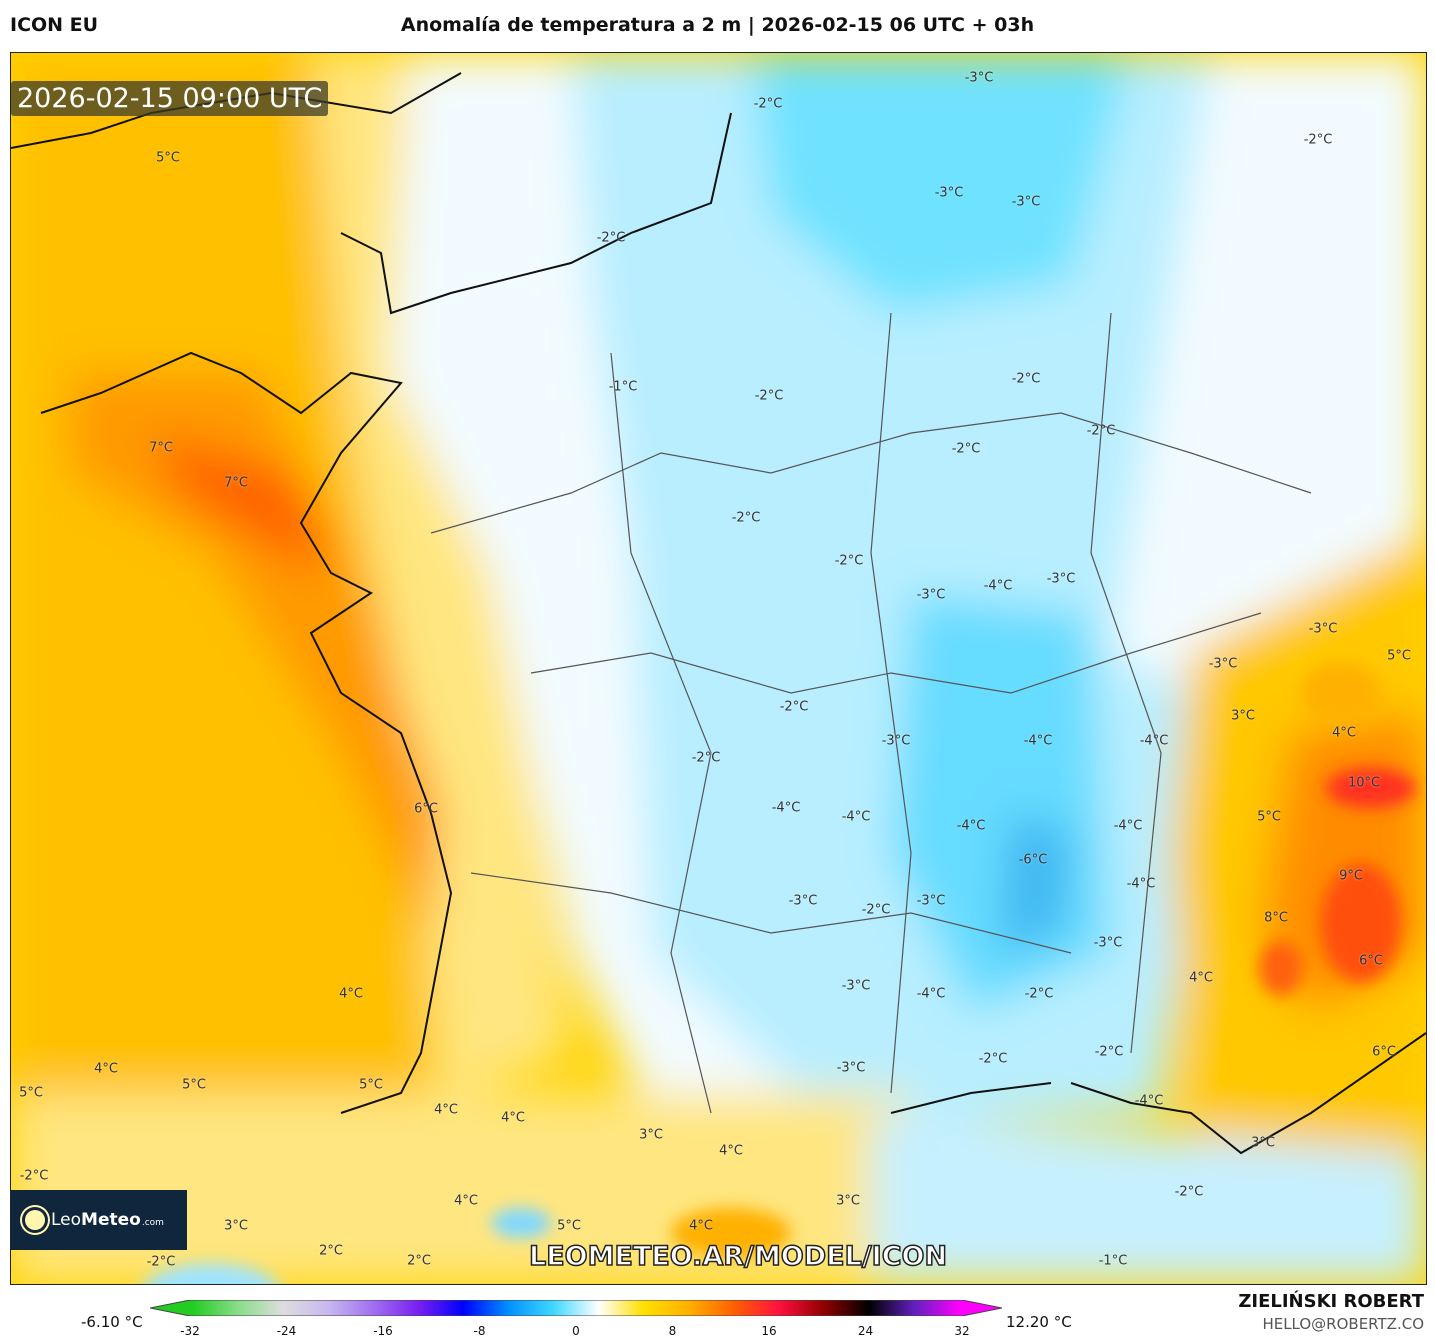  I want to click on scale-tick-label: 16, so click(769, 1331).